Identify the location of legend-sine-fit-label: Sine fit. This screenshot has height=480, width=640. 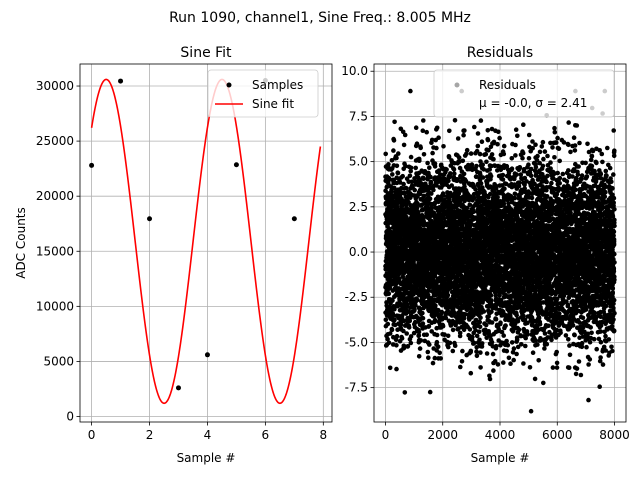
(273, 104).